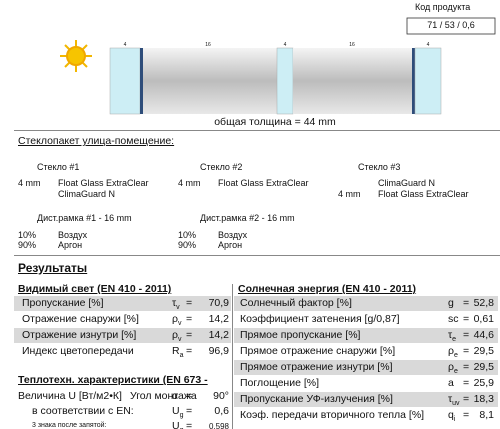  Describe the element at coordinates (69, 425) in the screenshot. I see `row-label: 3 знака после запятой:` at that location.